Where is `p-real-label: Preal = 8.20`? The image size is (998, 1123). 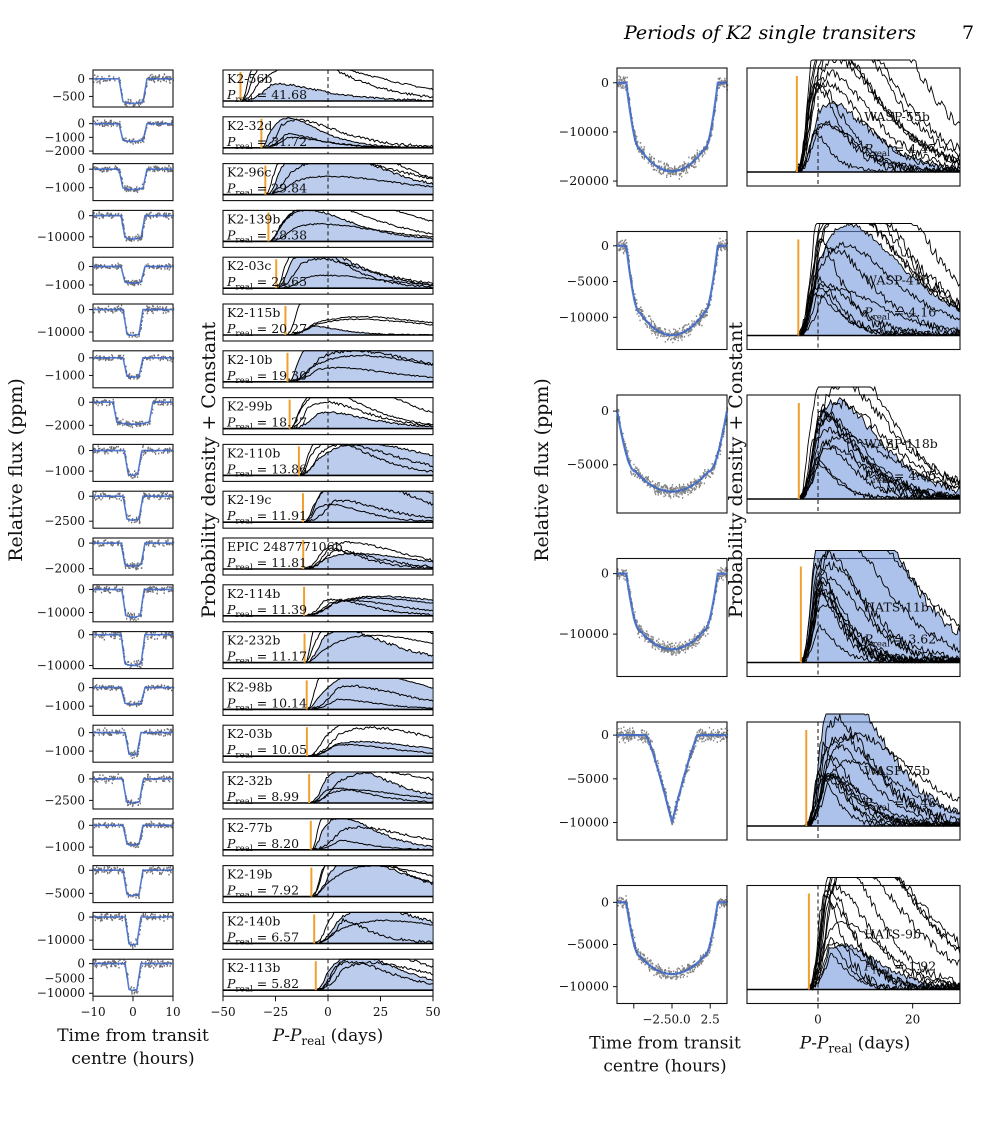 p-real-label: Preal = 8.20 is located at coordinates (262, 845).